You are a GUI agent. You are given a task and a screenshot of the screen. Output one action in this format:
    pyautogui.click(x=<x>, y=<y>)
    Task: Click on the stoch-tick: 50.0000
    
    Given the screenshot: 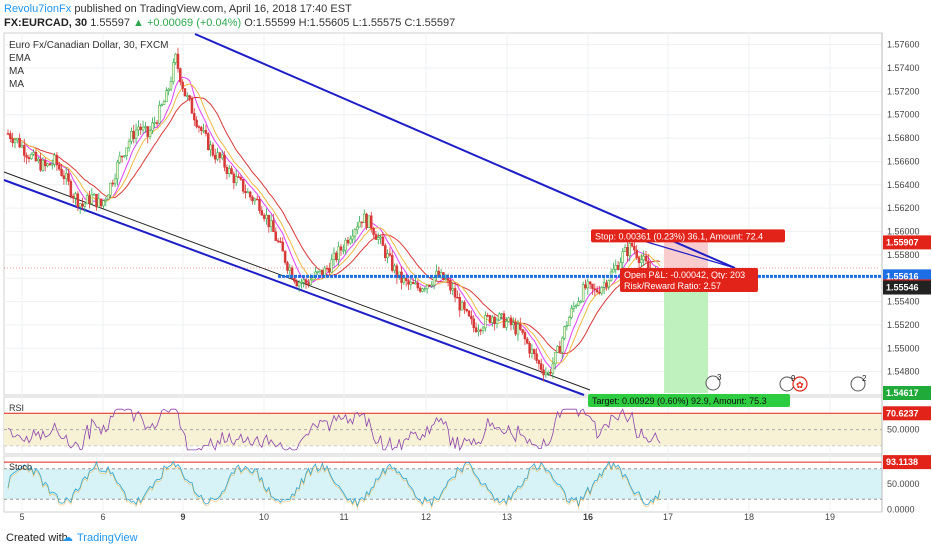 What is the action you would take?
    pyautogui.click(x=903, y=484)
    